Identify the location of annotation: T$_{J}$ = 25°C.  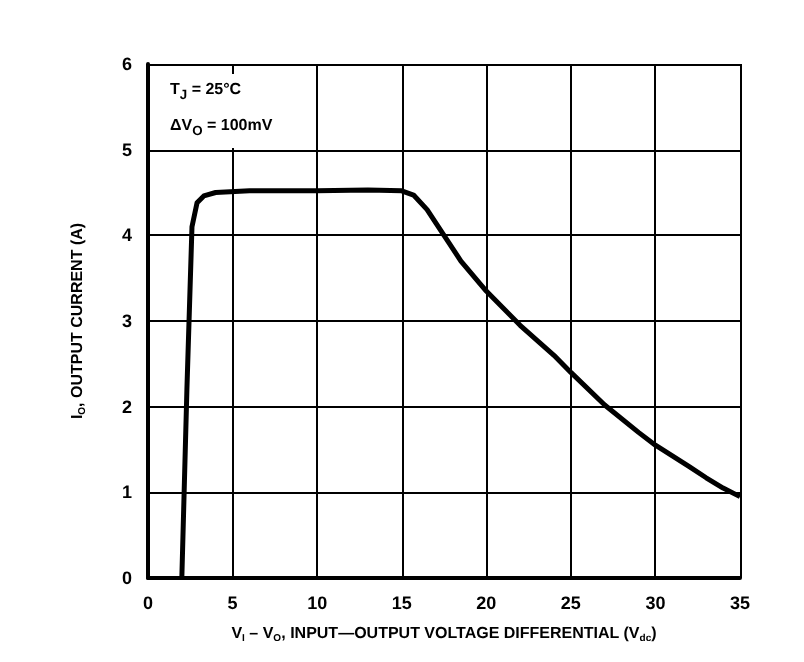
(207, 93).